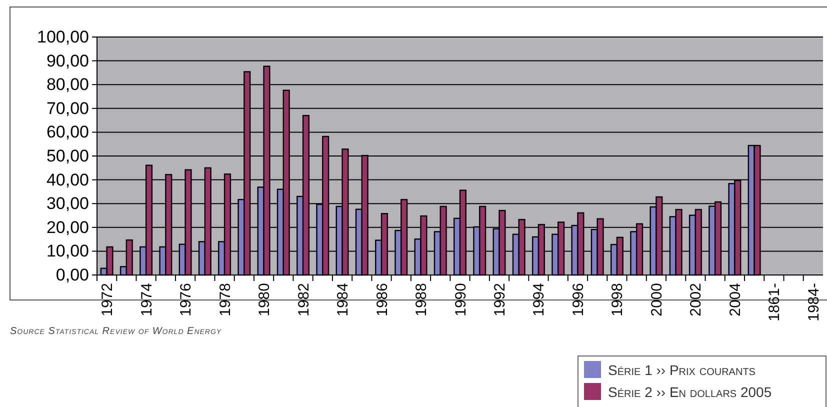 Image resolution: width=827 pixels, height=407 pixels. I want to click on x-tick-label: 1861-, so click(775, 302).